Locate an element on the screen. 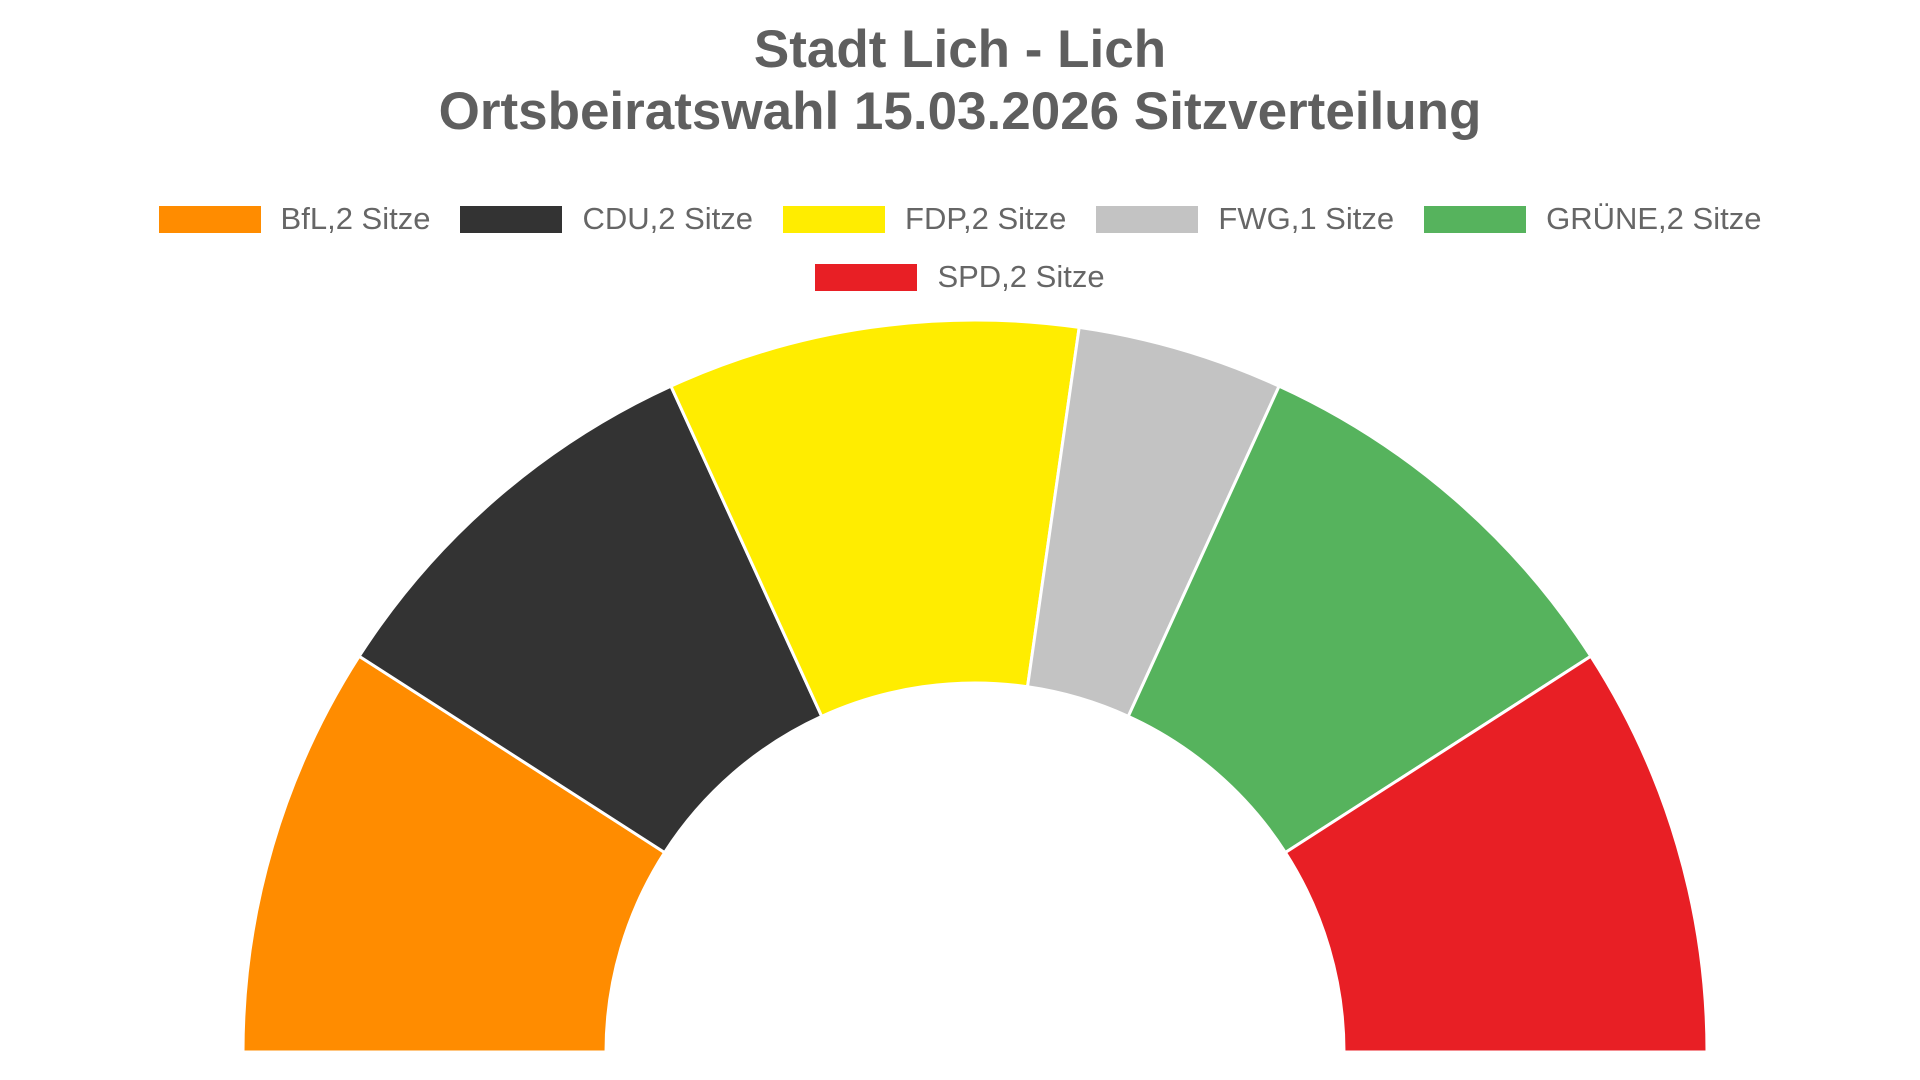 The width and height of the screenshot is (1920, 1080). legend-swatch-fdp is located at coordinates (834, 219).